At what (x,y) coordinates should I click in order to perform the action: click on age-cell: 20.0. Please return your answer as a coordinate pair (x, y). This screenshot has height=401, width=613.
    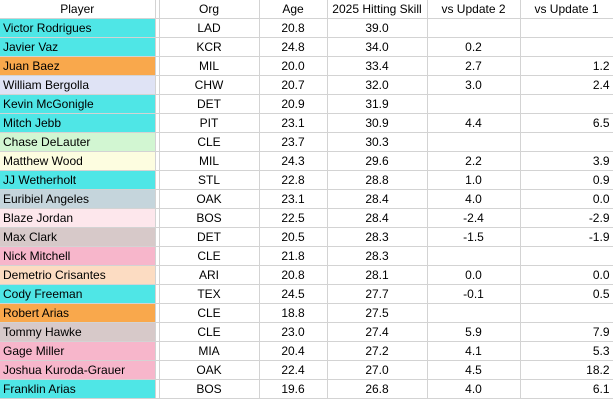
    Looking at the image, I should click on (293, 66).